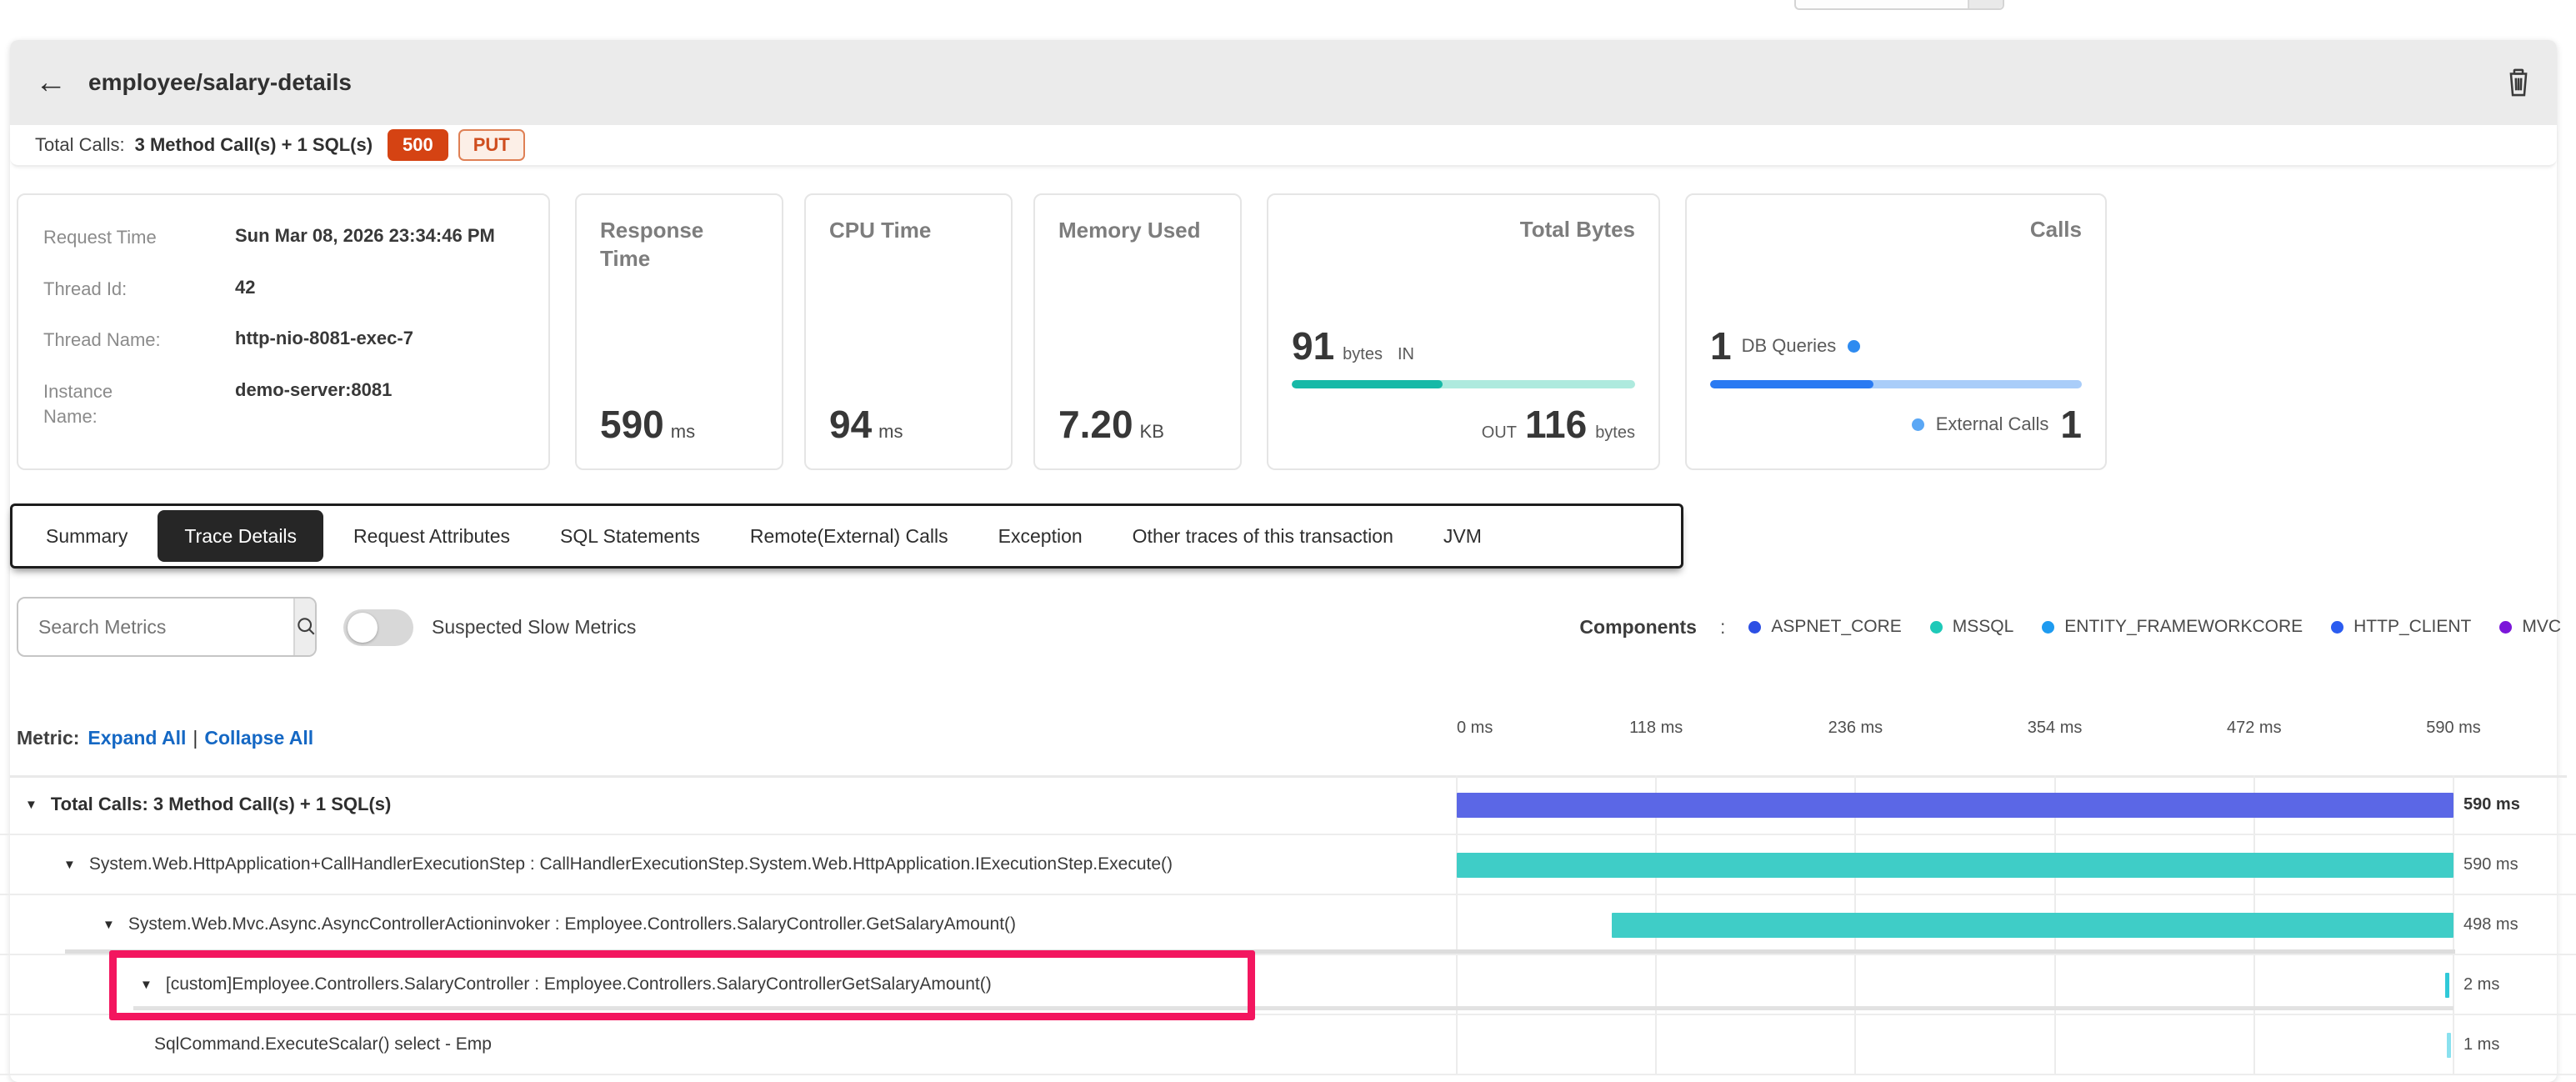  Describe the element at coordinates (241, 536) in the screenshot. I see `tab-trace-details: Trace Details` at that location.